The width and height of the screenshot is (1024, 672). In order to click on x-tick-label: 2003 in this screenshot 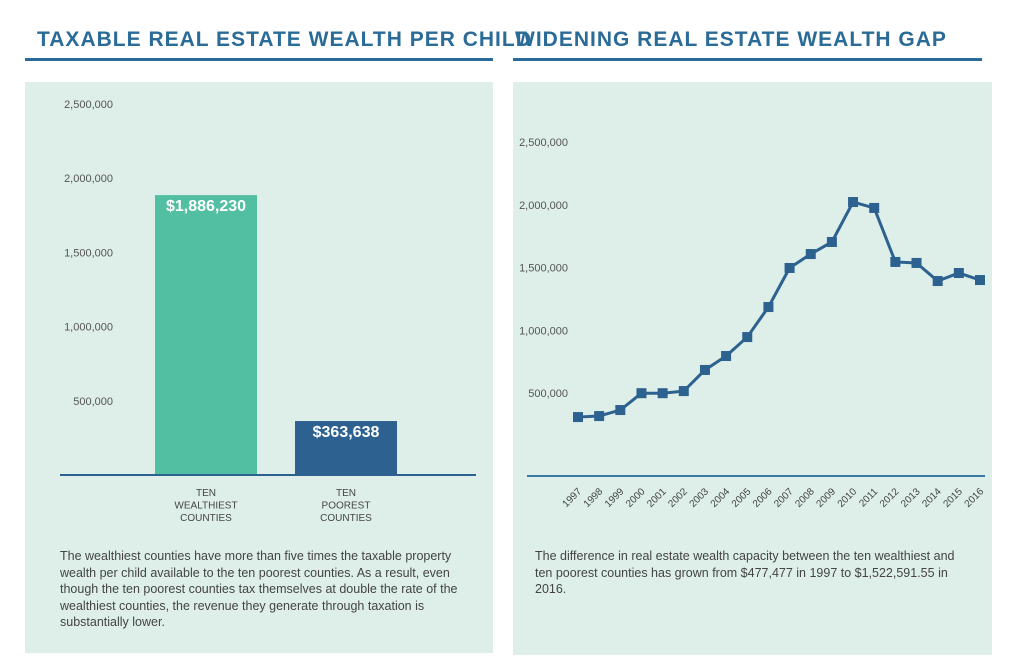, I will do `click(700, 498)`.